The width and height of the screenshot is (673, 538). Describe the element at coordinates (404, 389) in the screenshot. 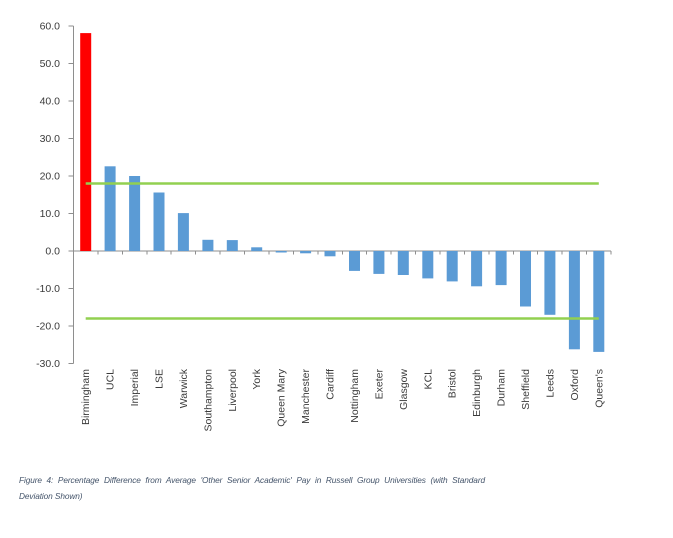

I see `x-label-glasgow: Glasgow` at that location.